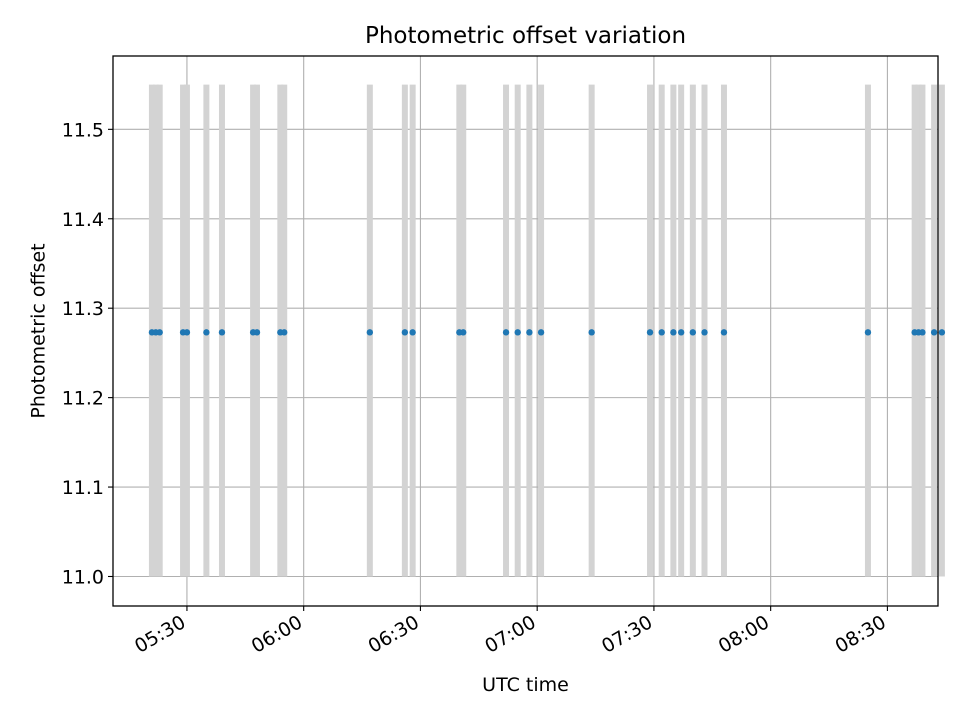  Describe the element at coordinates (39, 330) in the screenshot. I see `y-axis-title: Photometric offset` at that location.